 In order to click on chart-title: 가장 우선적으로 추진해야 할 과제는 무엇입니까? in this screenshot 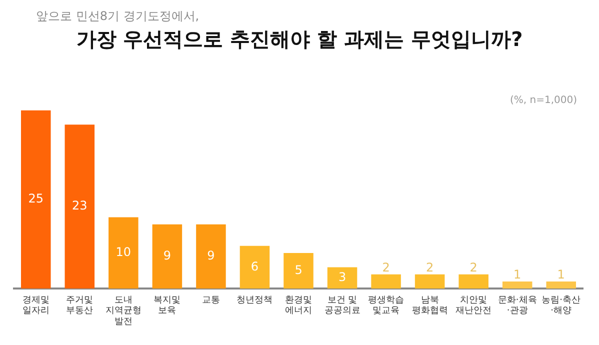, I will do `click(299, 39)`.